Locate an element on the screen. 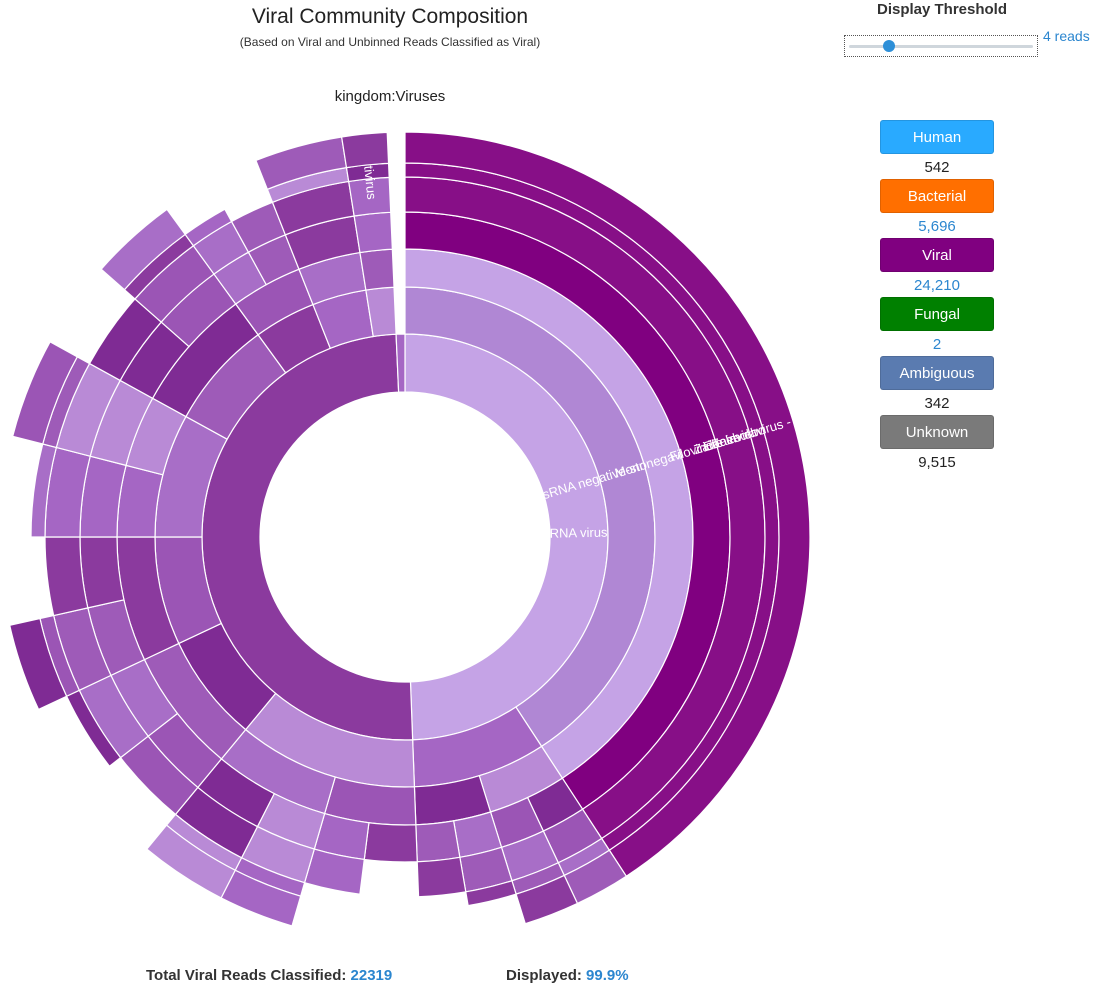  legend-item-unknown: Unknown 9,515 is located at coordinates (937, 444).